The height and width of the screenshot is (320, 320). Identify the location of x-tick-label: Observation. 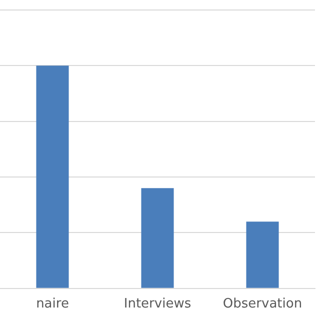
(262, 304).